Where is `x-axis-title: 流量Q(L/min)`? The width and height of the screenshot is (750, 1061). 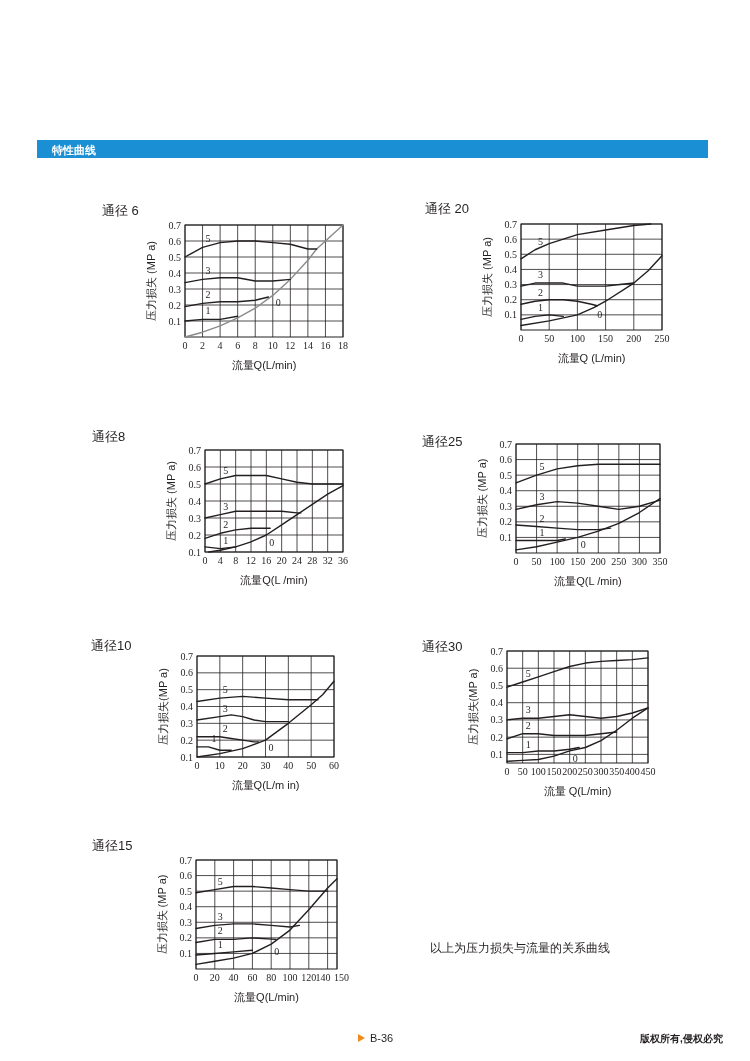
x-axis-title: 流量Q(L/min) is located at coordinates (266, 997).